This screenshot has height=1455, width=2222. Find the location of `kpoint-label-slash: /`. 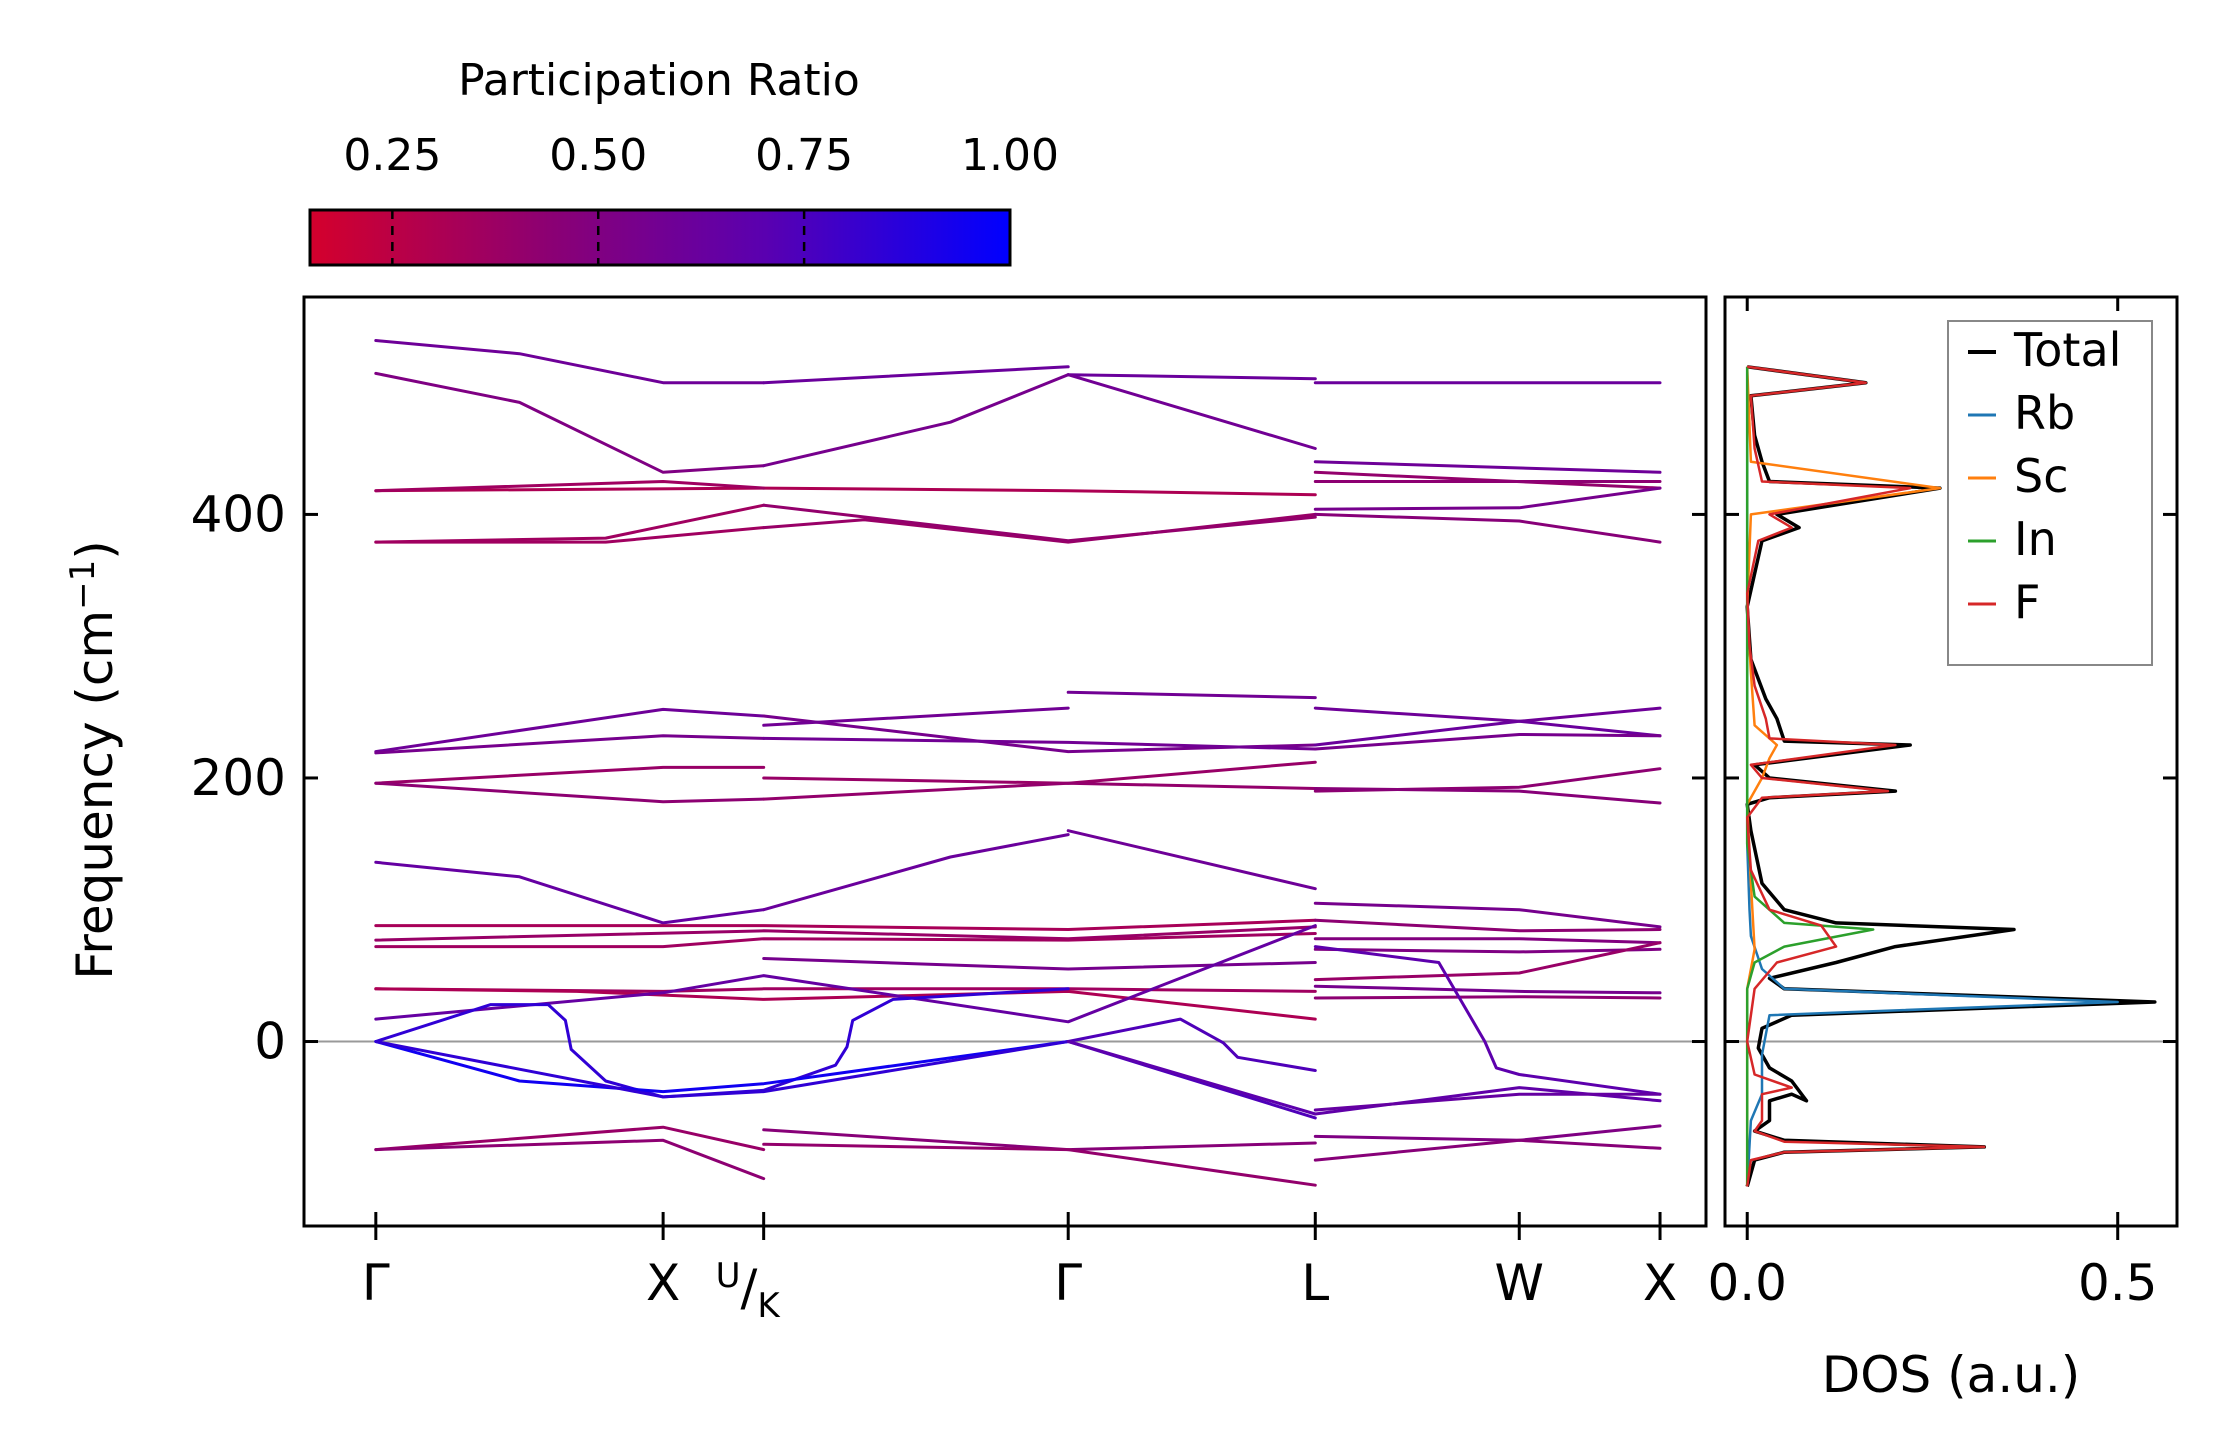

kpoint-label-slash: / is located at coordinates (749, 1288).